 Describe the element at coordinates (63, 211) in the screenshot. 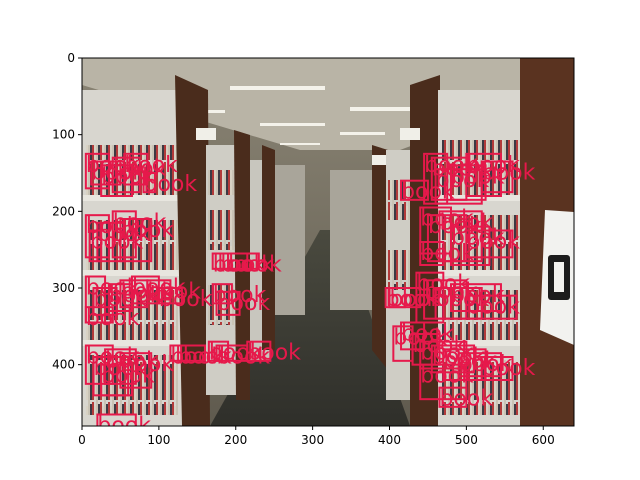

I see `y-tick-label: 200` at that location.